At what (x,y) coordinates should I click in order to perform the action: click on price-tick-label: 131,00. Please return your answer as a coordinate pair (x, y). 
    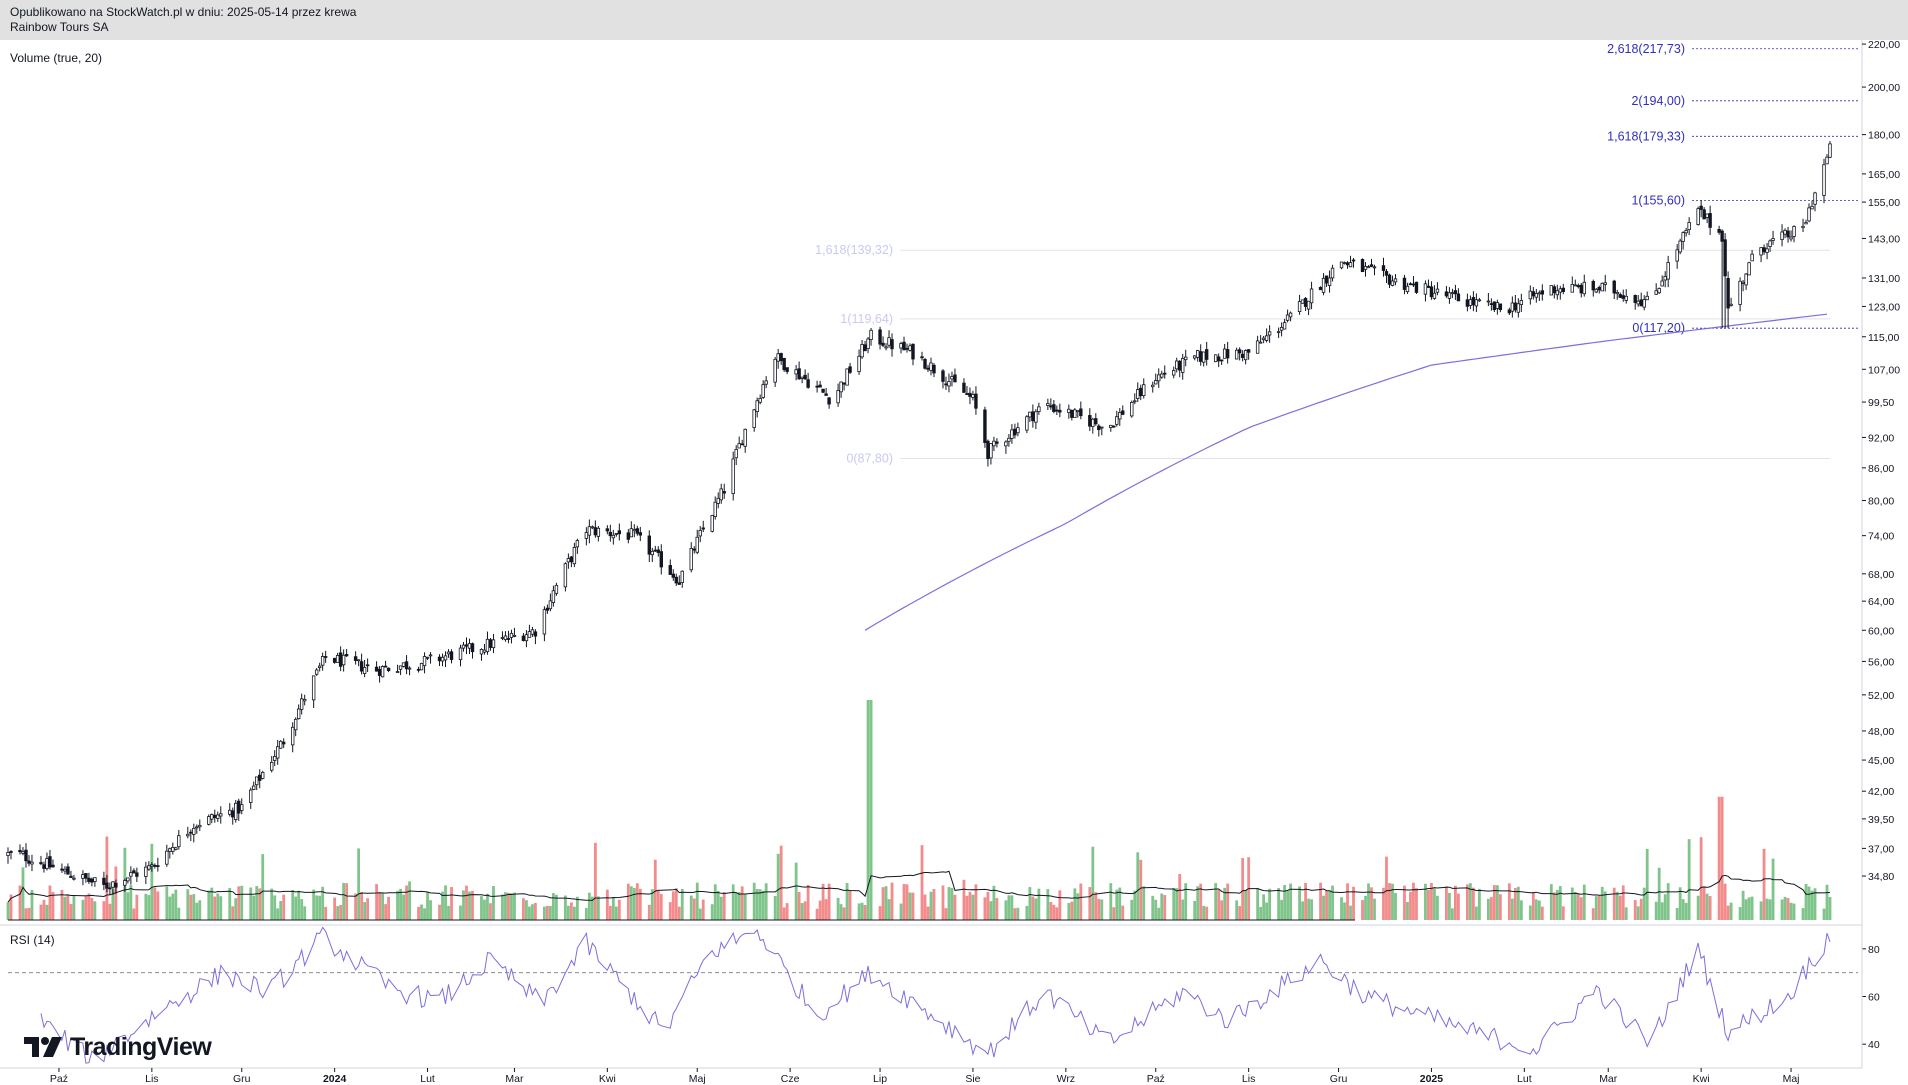
    Looking at the image, I should click on (1884, 279).